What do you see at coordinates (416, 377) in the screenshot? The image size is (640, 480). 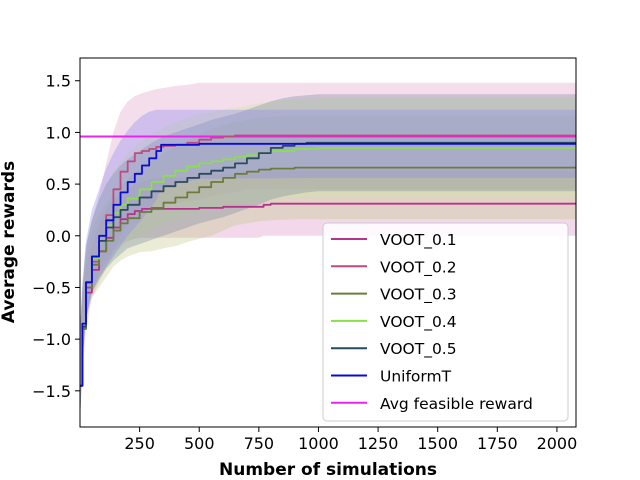 I see `legend-label: UniformT` at bounding box center [416, 377].